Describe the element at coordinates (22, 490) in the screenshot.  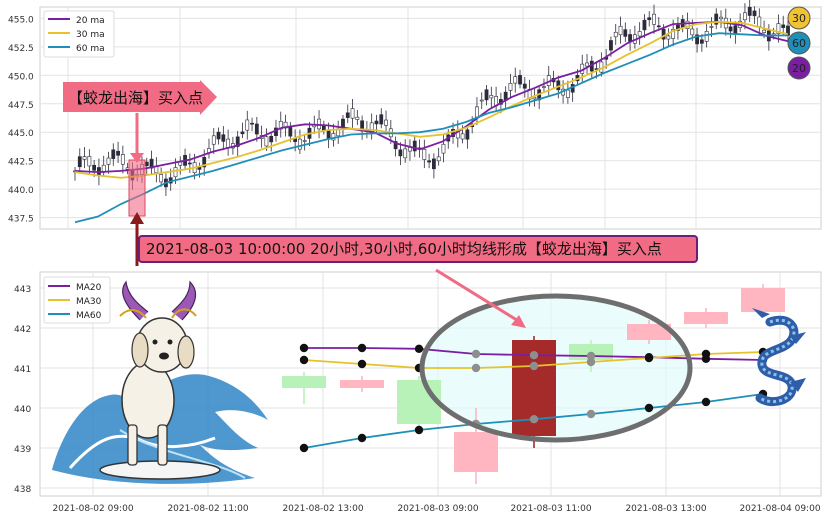
I see `bottom-y-tick-label: 438` at that location.